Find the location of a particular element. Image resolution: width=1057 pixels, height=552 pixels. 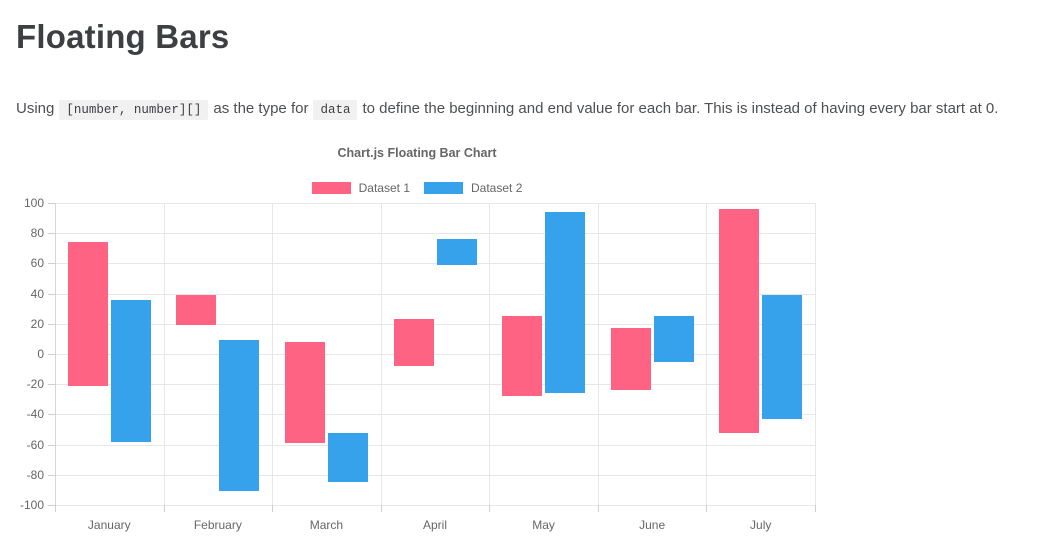

page-title: Floating Bars is located at coordinates (123, 36).